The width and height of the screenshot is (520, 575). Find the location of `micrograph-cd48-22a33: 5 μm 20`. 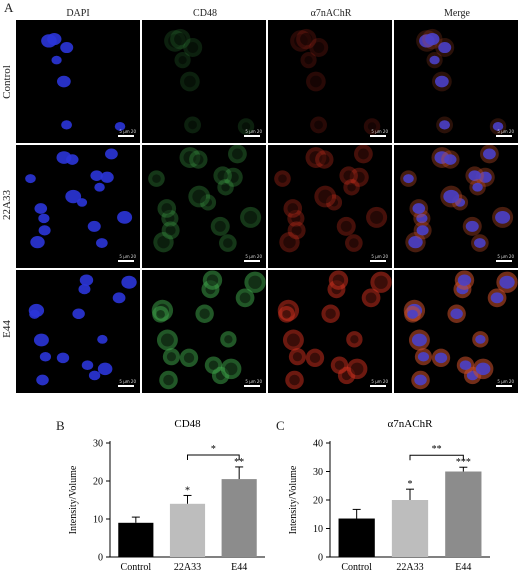

micrograph-cd48-22a33: 5 μm 20 is located at coordinates (204, 206).